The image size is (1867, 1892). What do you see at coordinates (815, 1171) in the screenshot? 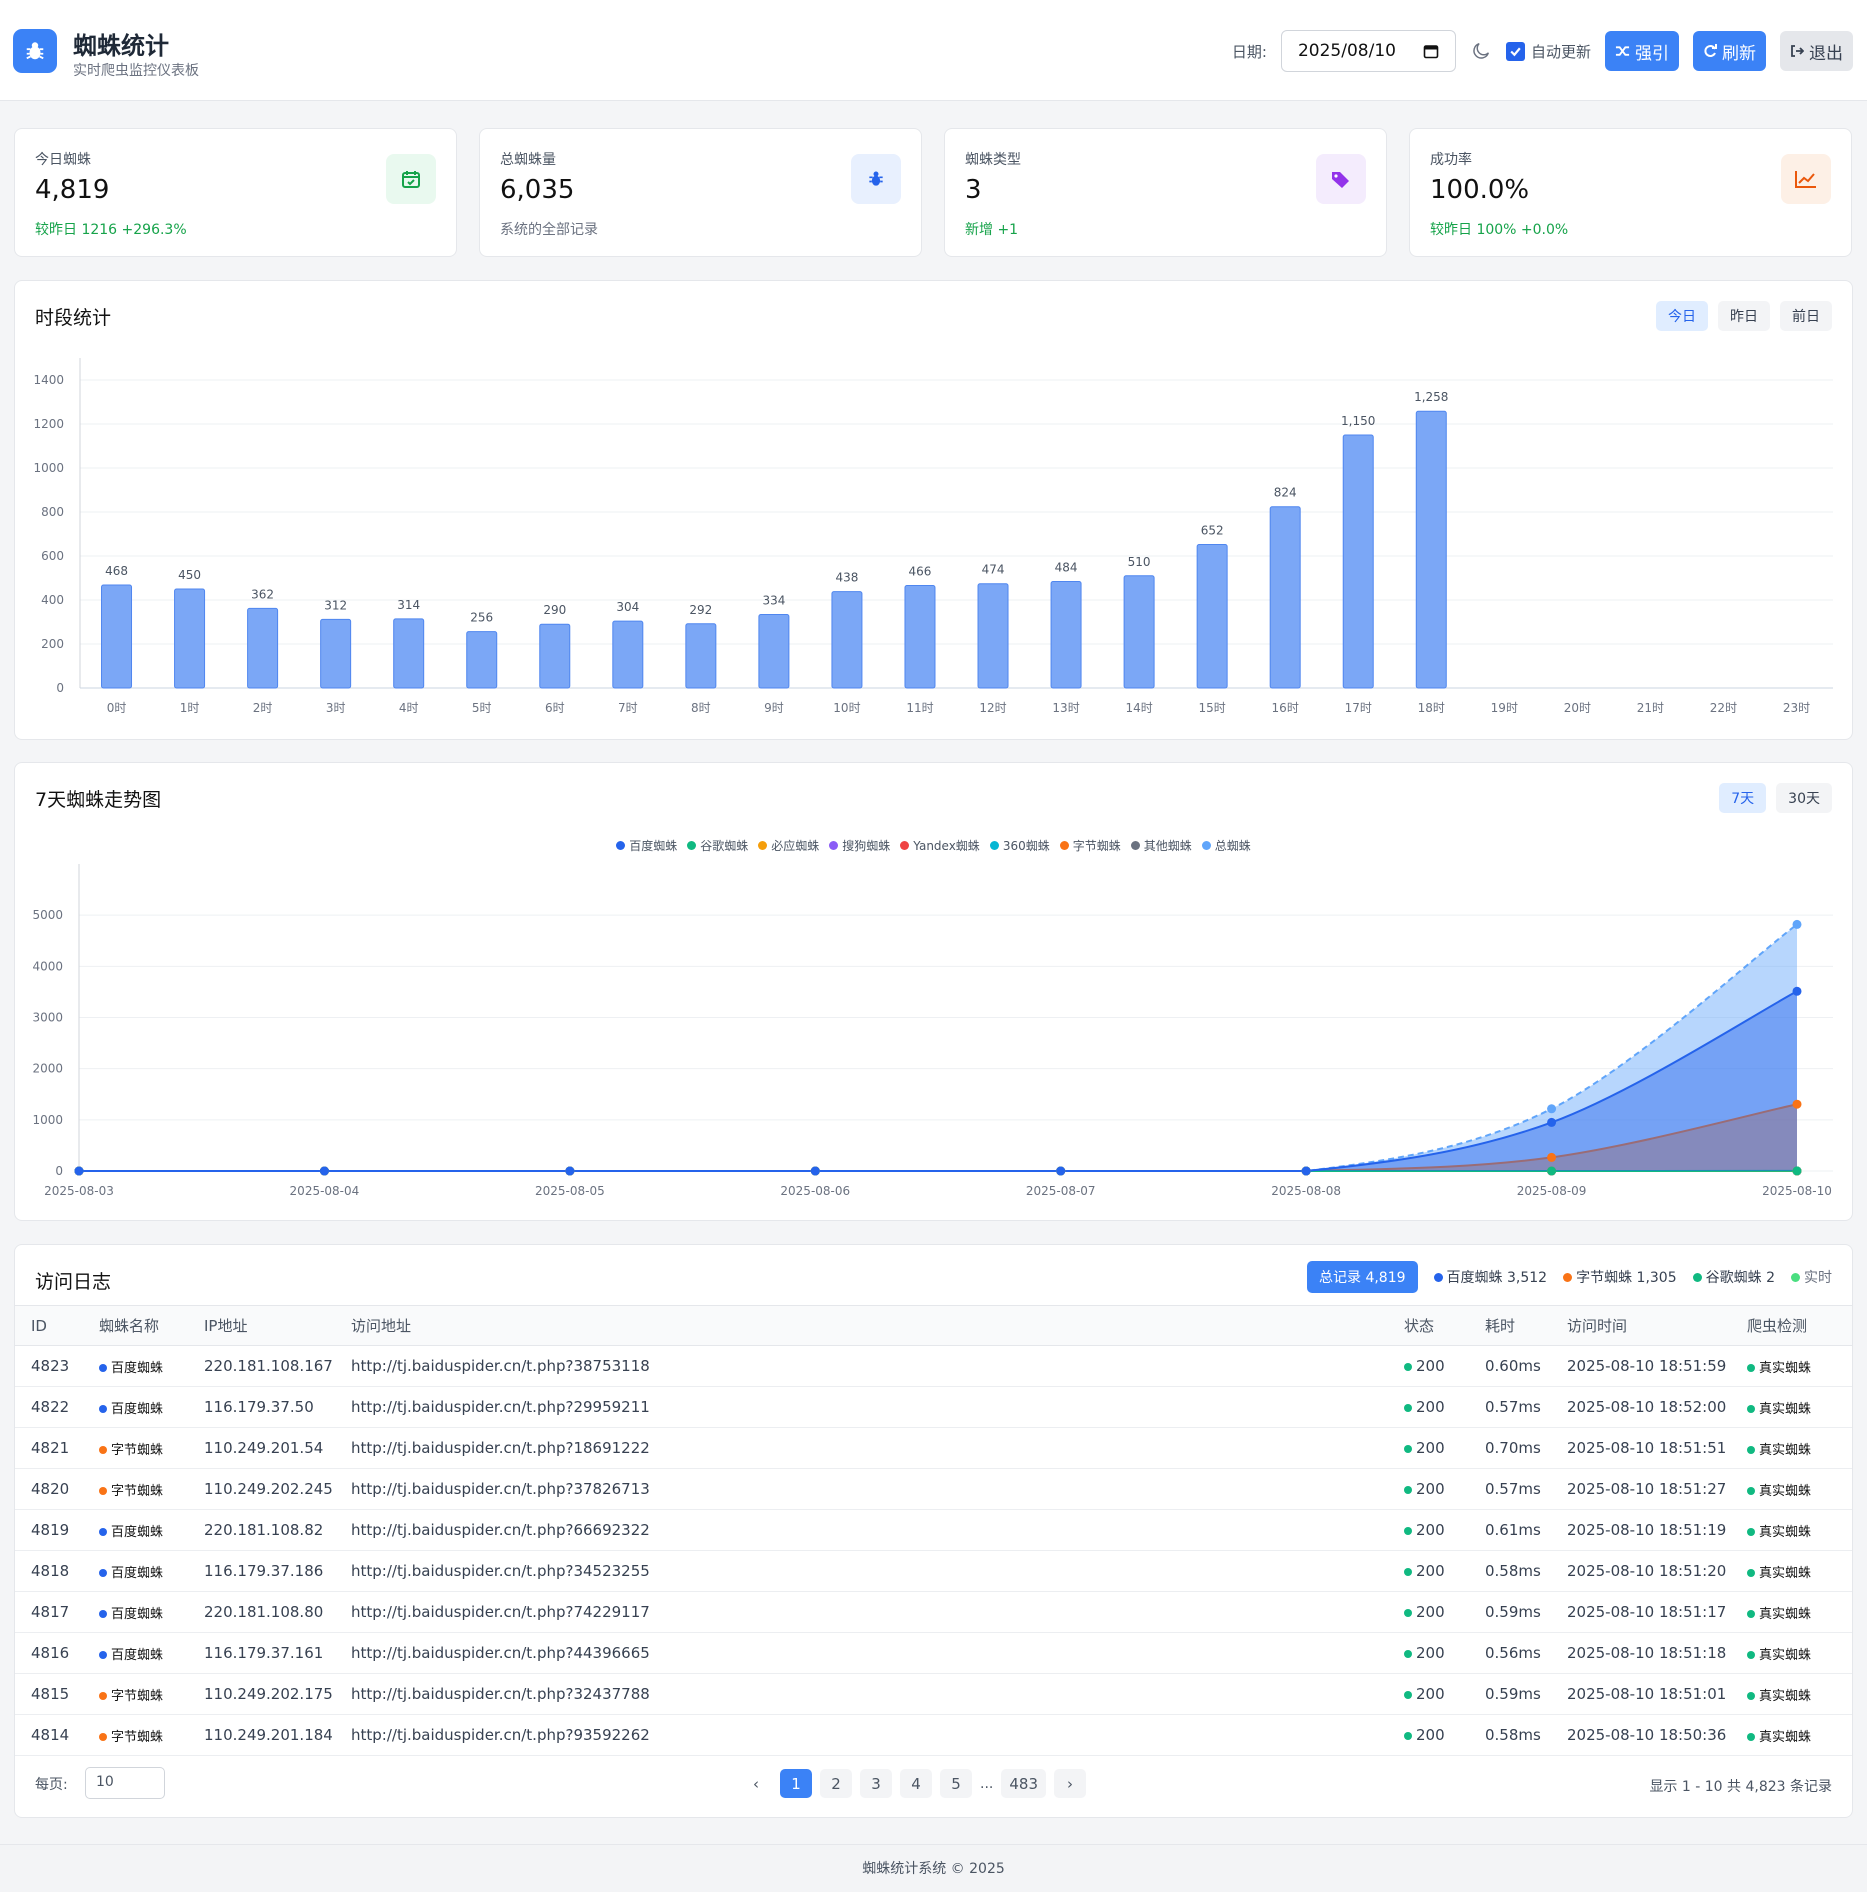
I see `point` at bounding box center [815, 1171].